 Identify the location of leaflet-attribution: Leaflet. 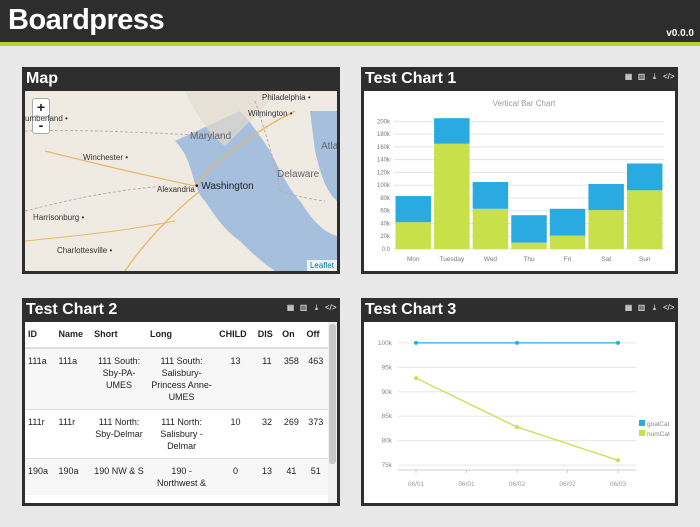
(321, 265).